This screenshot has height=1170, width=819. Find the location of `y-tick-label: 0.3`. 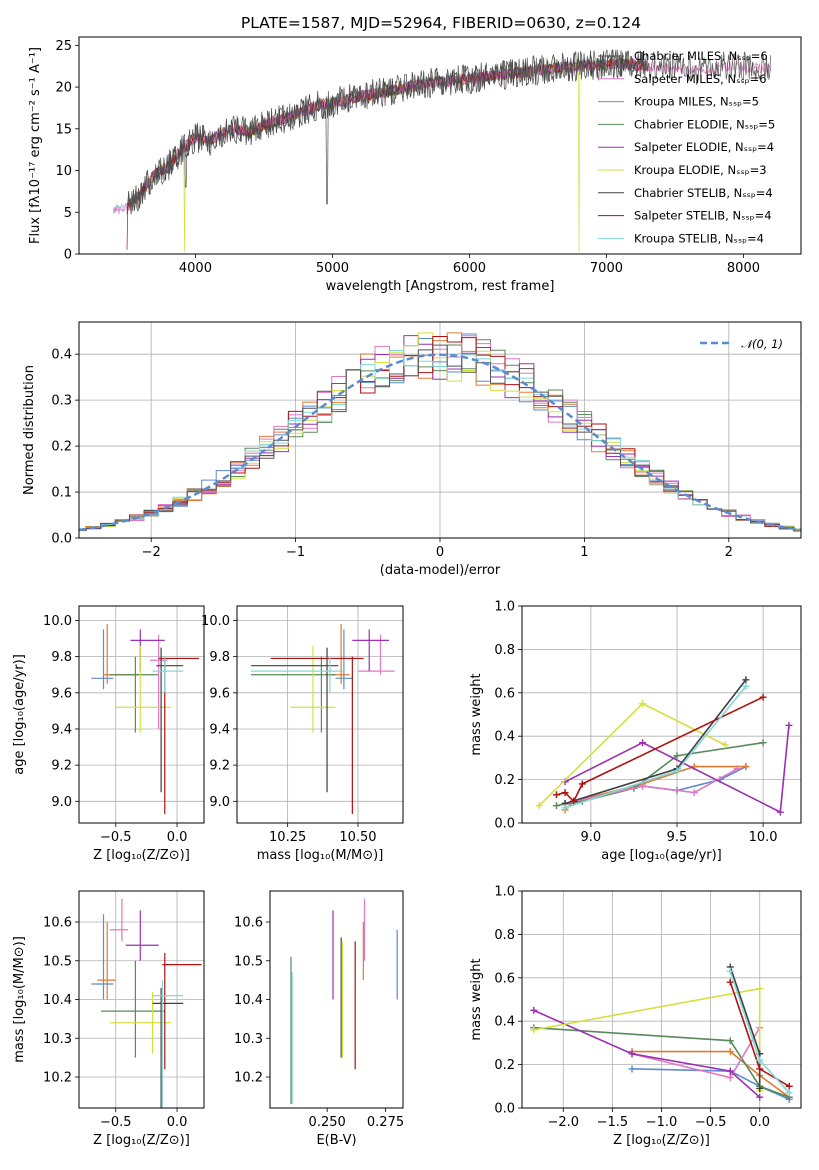

y-tick-label: 0.3 is located at coordinates (61, 401).